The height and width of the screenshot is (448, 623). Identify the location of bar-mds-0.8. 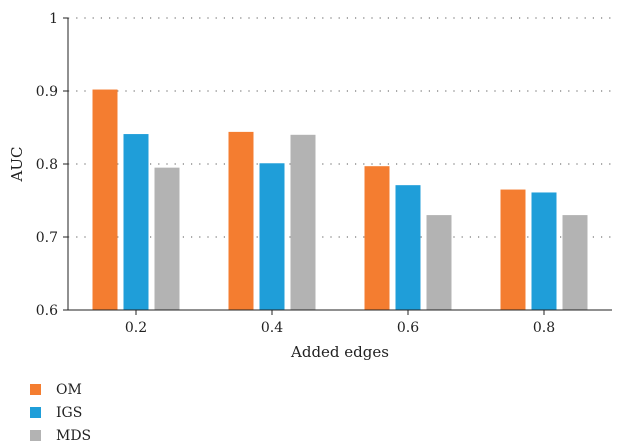
(575, 262).